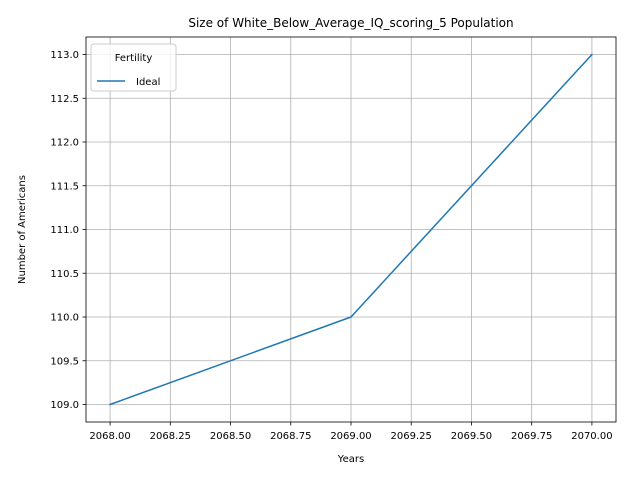 Image resolution: width=640 pixels, height=480 pixels. Describe the element at coordinates (64, 186) in the screenshot. I see `y-tick-label: 111.5` at that location.